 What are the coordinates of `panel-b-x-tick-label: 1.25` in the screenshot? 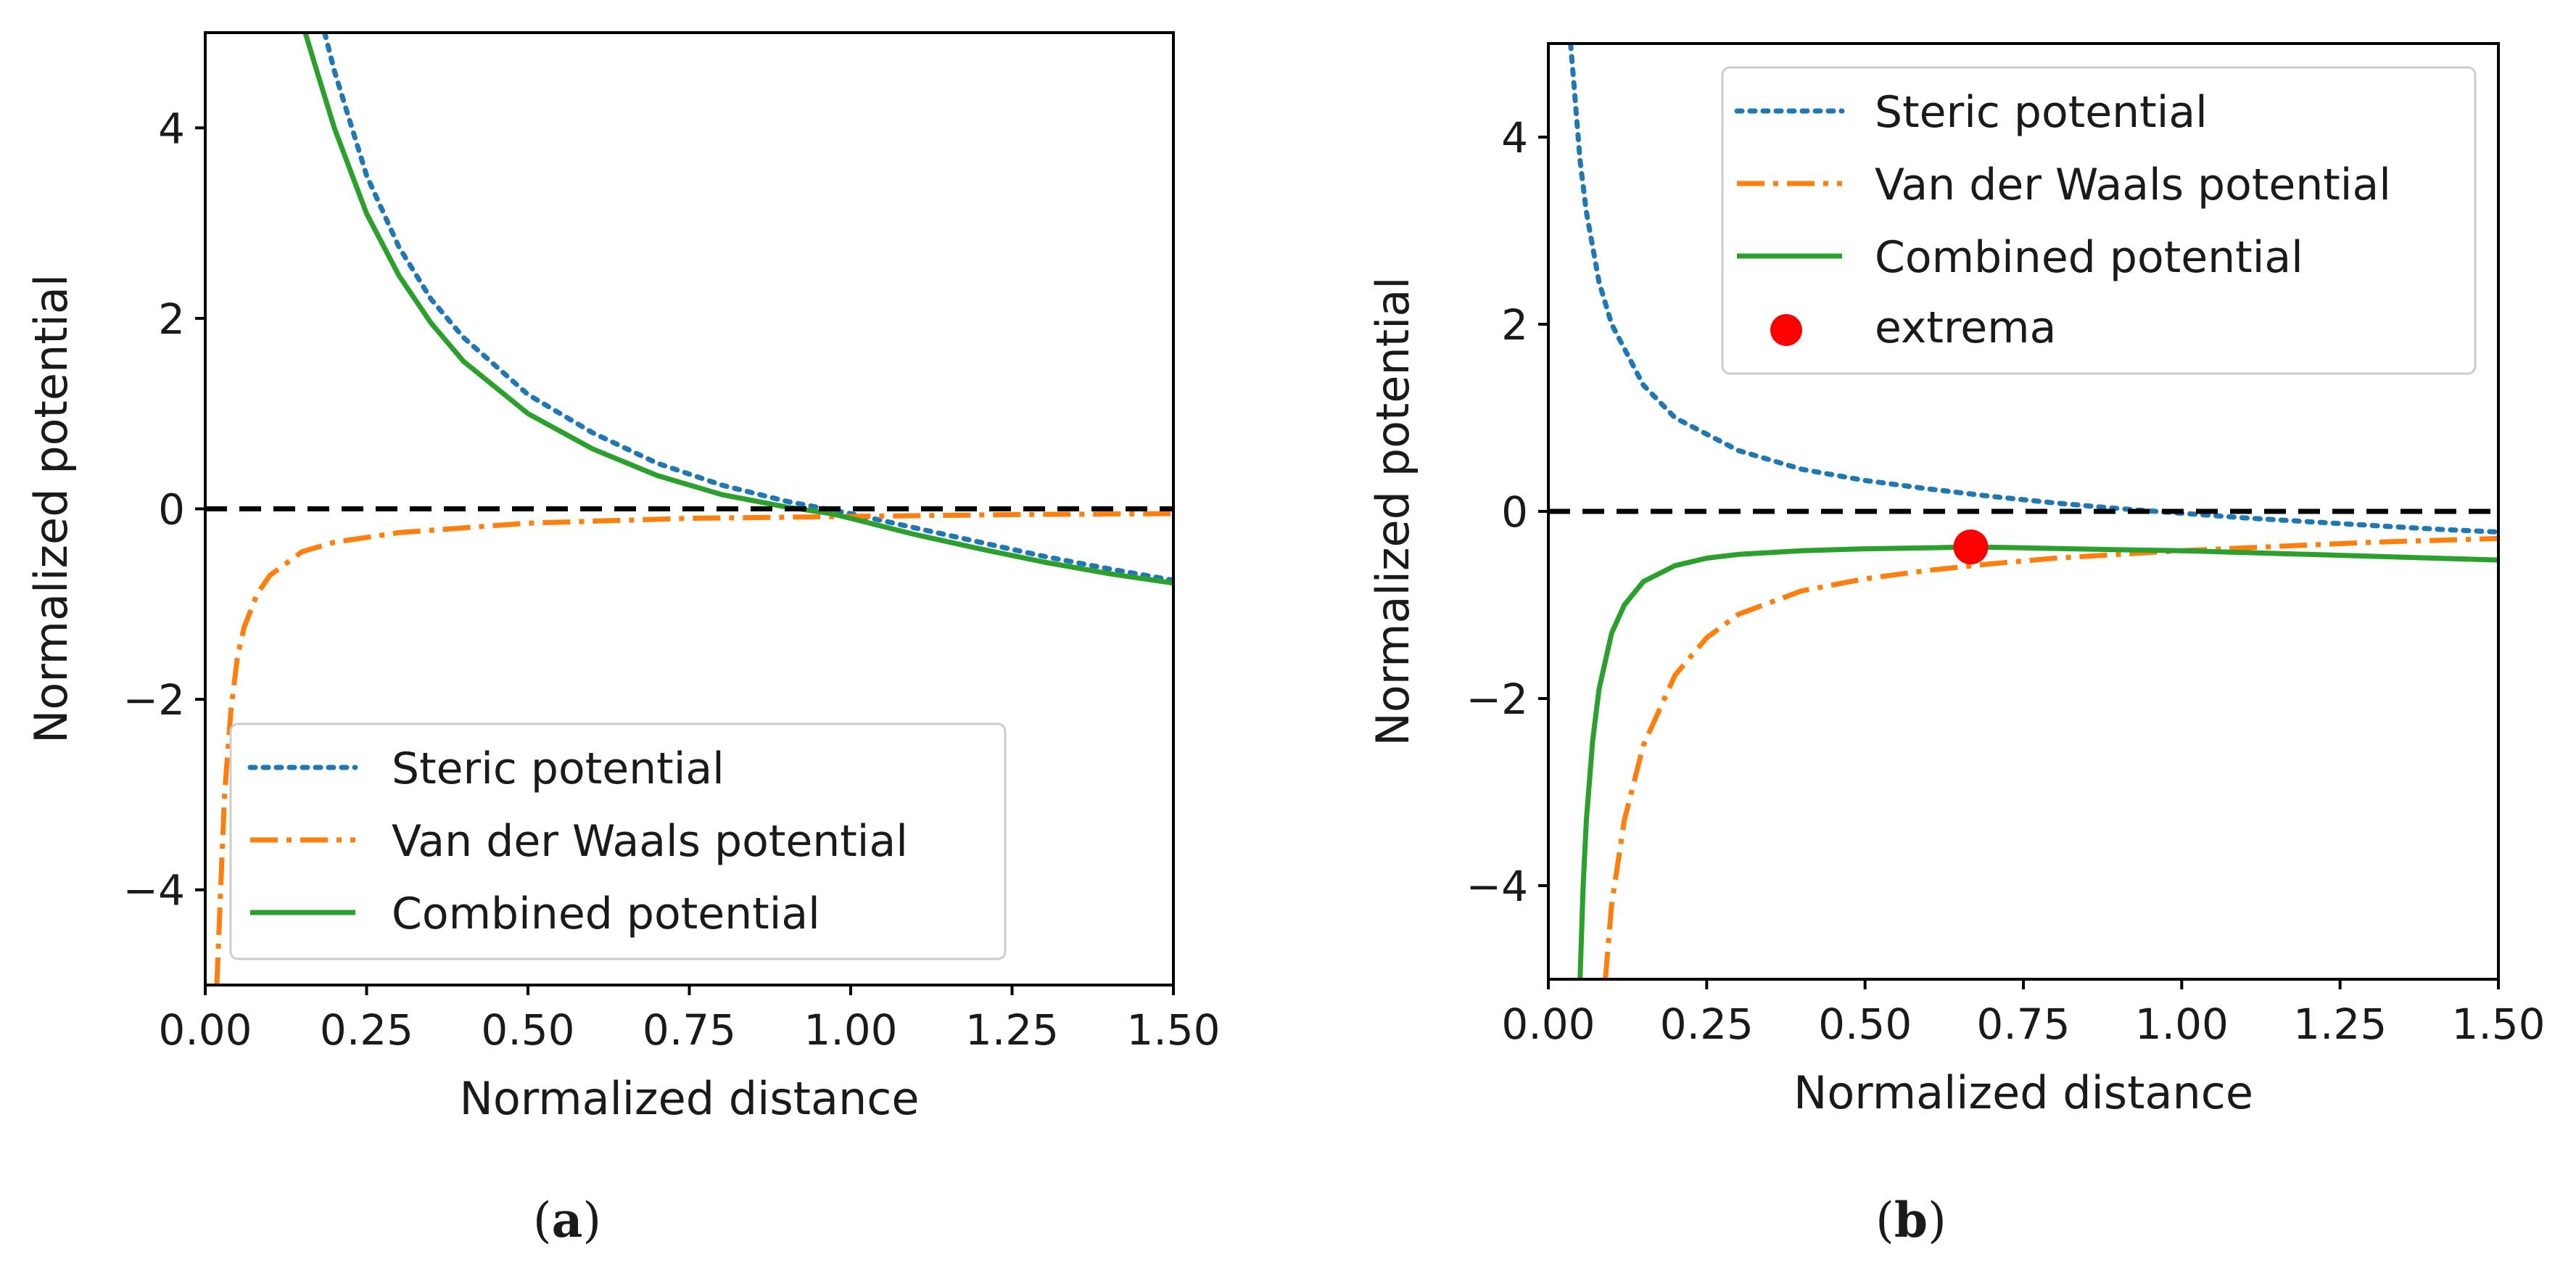 It's located at (2340, 1024).